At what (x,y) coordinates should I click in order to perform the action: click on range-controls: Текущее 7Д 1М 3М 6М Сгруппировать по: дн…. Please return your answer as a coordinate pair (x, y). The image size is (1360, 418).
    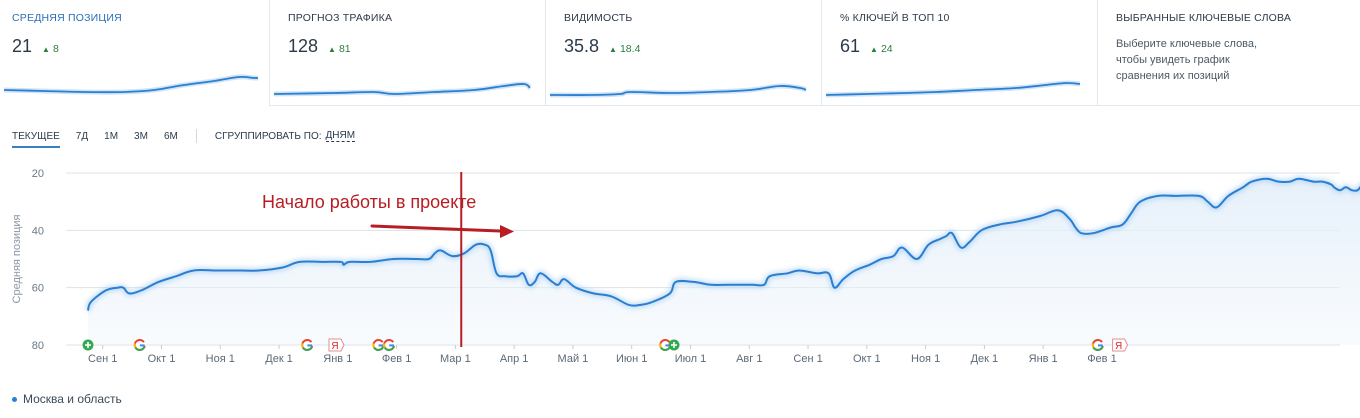
    Looking at the image, I should click on (184, 136).